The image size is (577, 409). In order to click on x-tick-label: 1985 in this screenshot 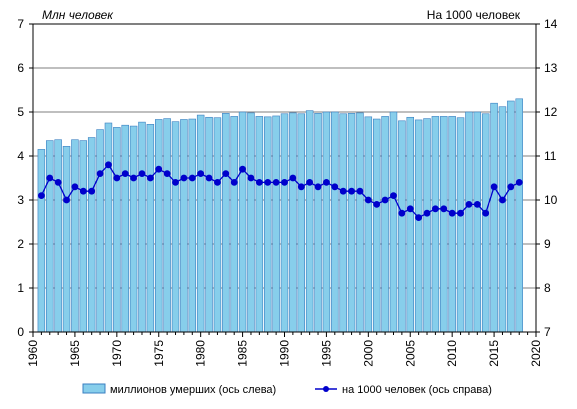, I will do `click(243, 353)`.